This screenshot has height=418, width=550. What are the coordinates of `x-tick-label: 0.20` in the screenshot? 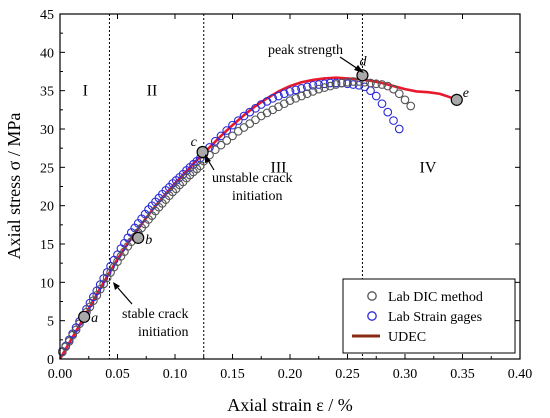 It's located at (290, 374).